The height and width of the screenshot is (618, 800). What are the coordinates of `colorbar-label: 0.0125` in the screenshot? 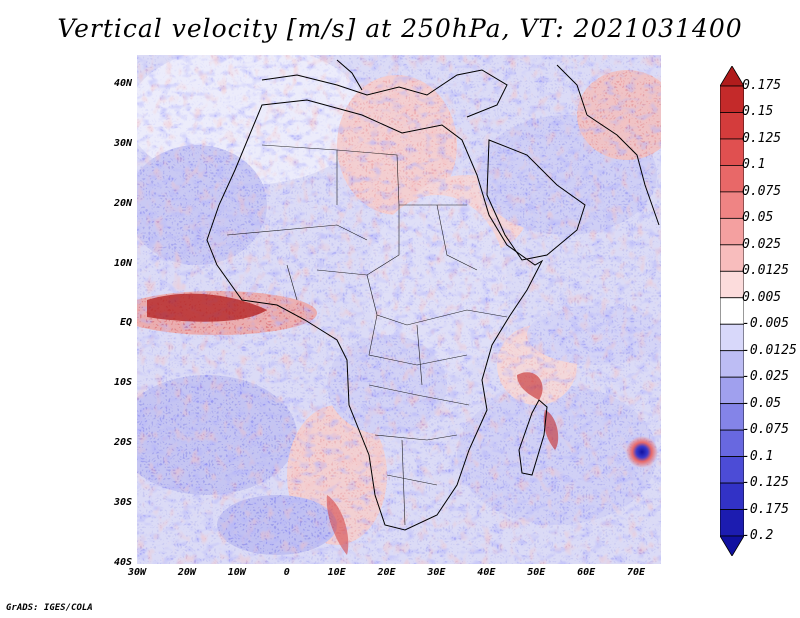 It's located at (765, 271).